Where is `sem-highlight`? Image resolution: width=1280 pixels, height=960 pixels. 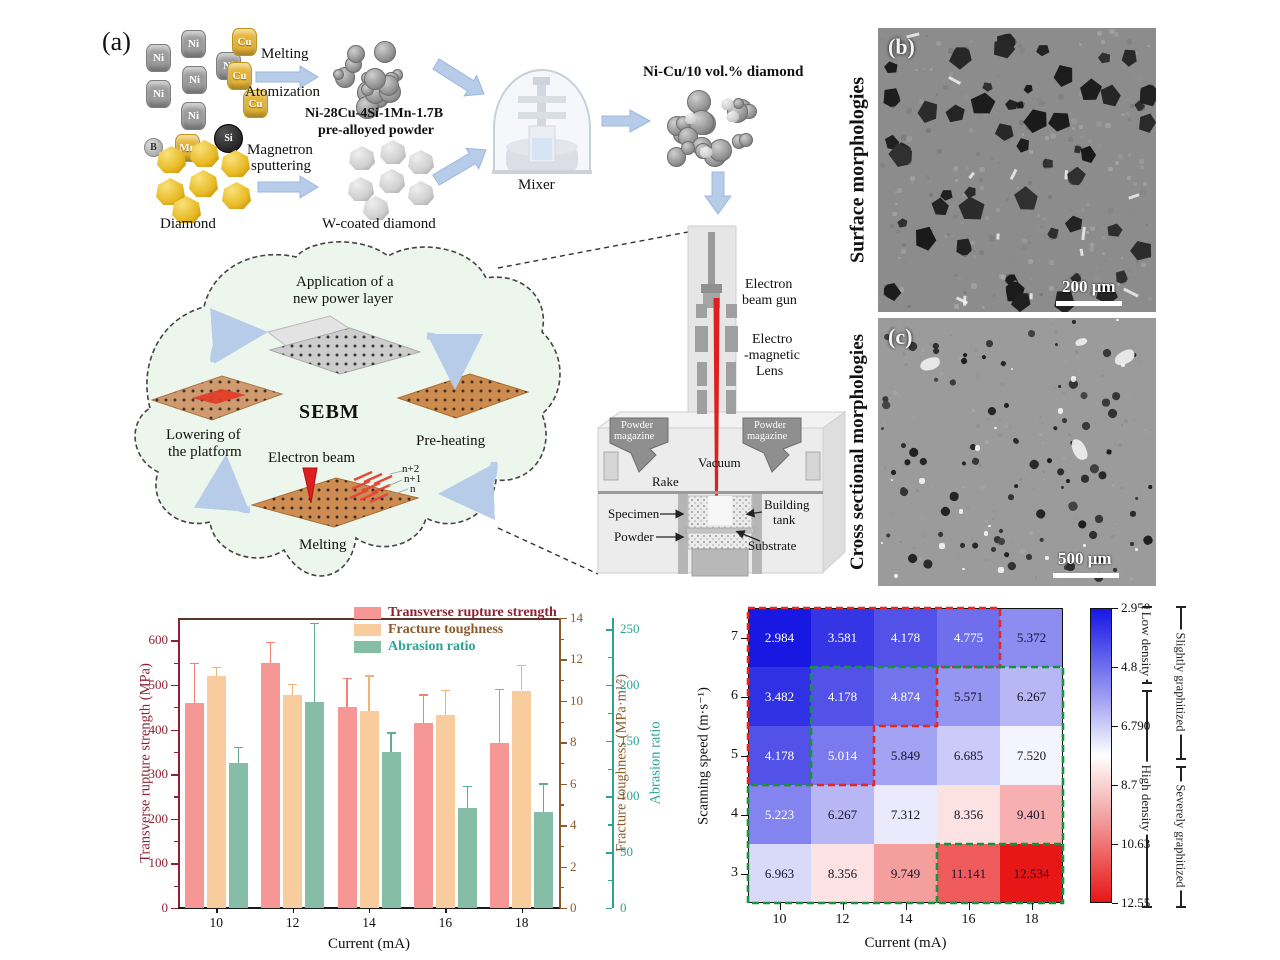
sem-highlight is located at coordinates (1134, 196).